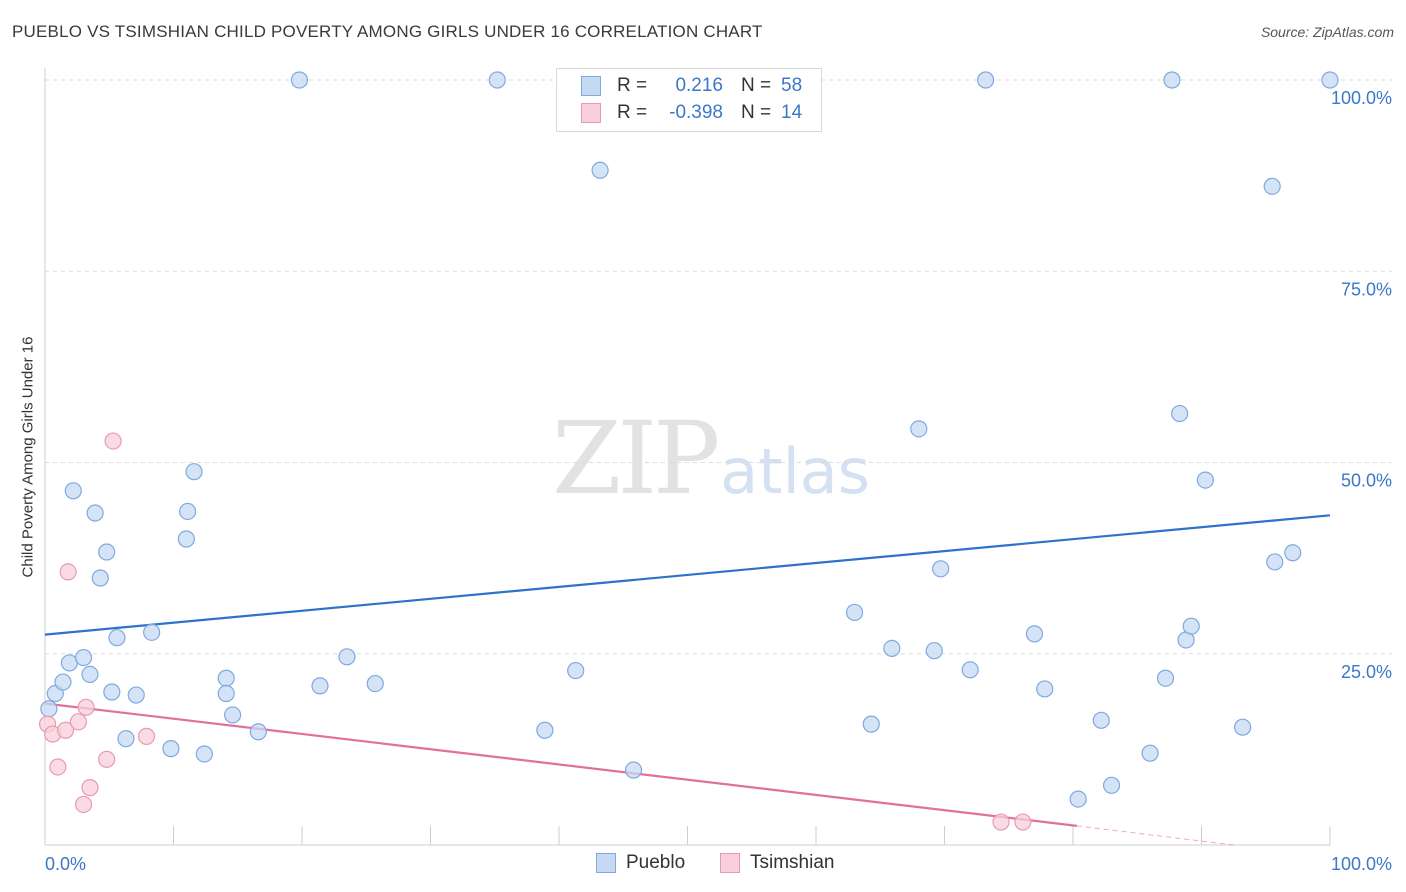 This screenshot has width=1406, height=892. I want to click on legend-n-value: 58, so click(792, 85).